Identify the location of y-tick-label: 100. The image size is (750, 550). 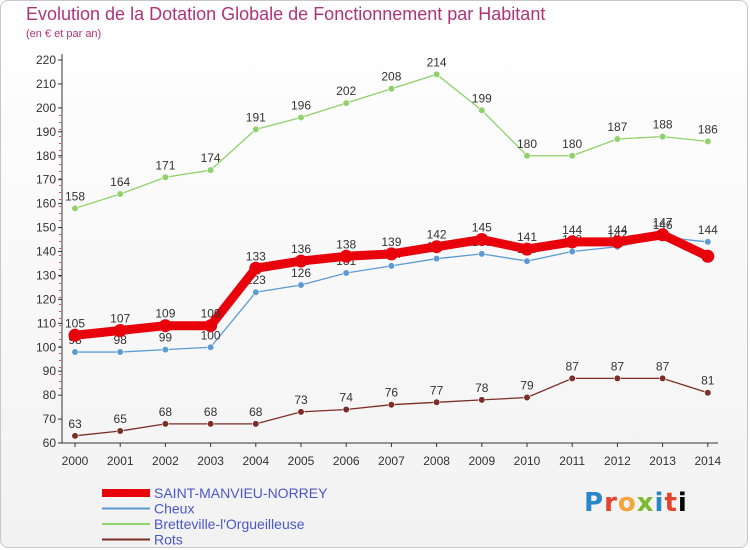
(46, 347).